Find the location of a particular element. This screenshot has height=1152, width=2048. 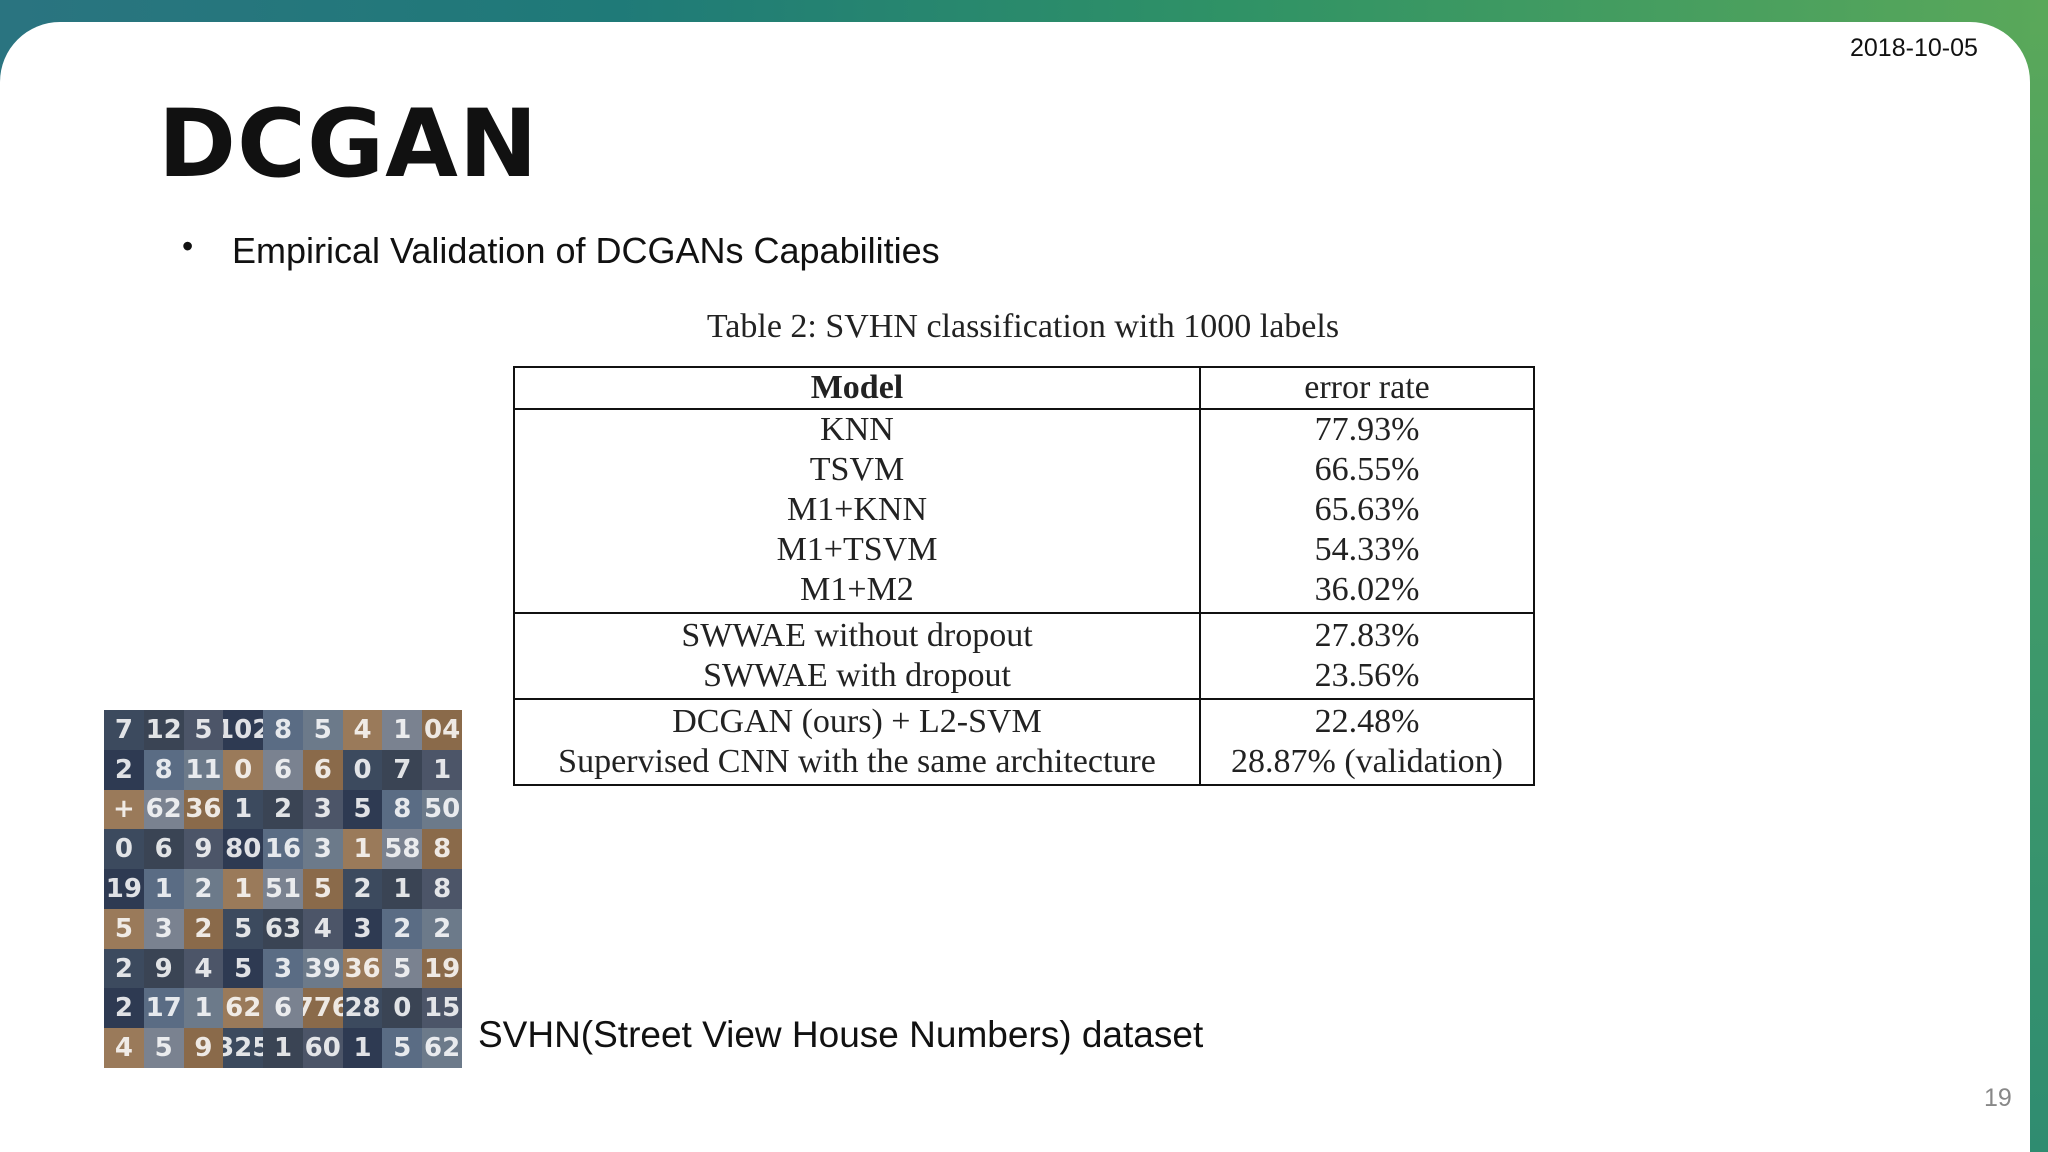

table-row: M1+M2 36.02% is located at coordinates (1024, 592).